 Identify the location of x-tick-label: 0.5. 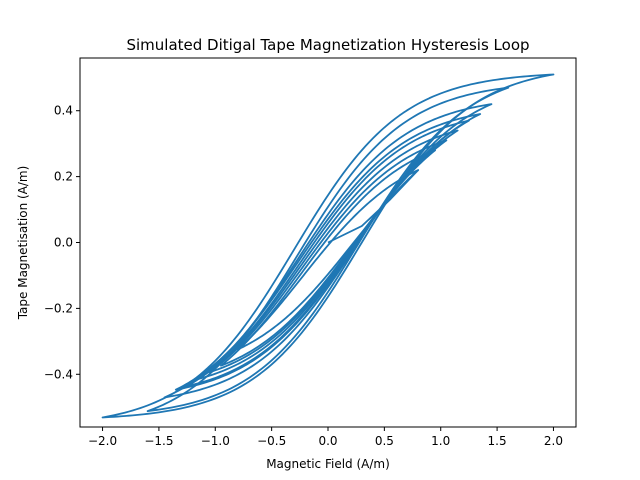
(384, 441).